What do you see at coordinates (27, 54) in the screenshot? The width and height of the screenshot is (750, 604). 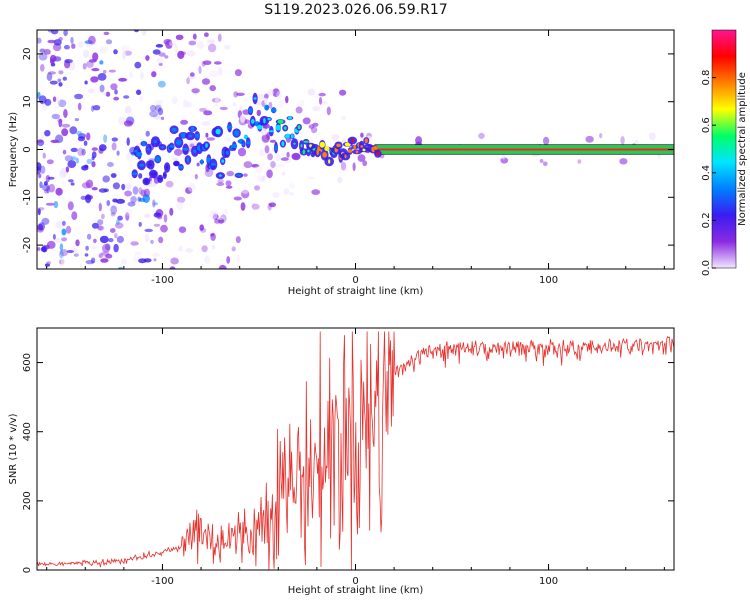 I see `y-tick-label: 20` at bounding box center [27, 54].